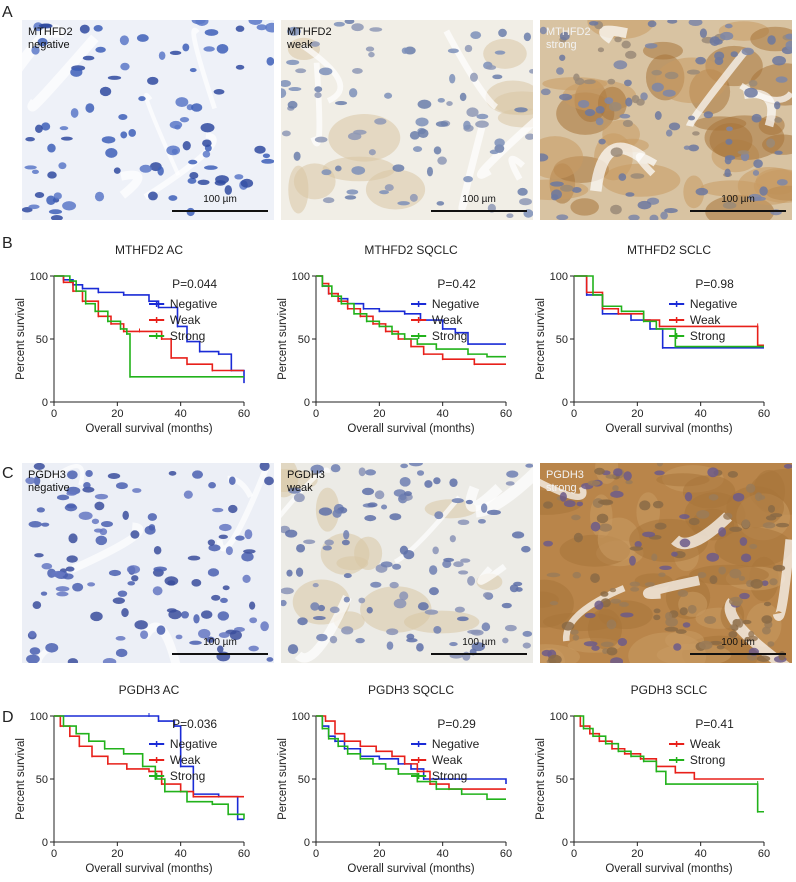  I want to click on stain-region, so click(364, 137).